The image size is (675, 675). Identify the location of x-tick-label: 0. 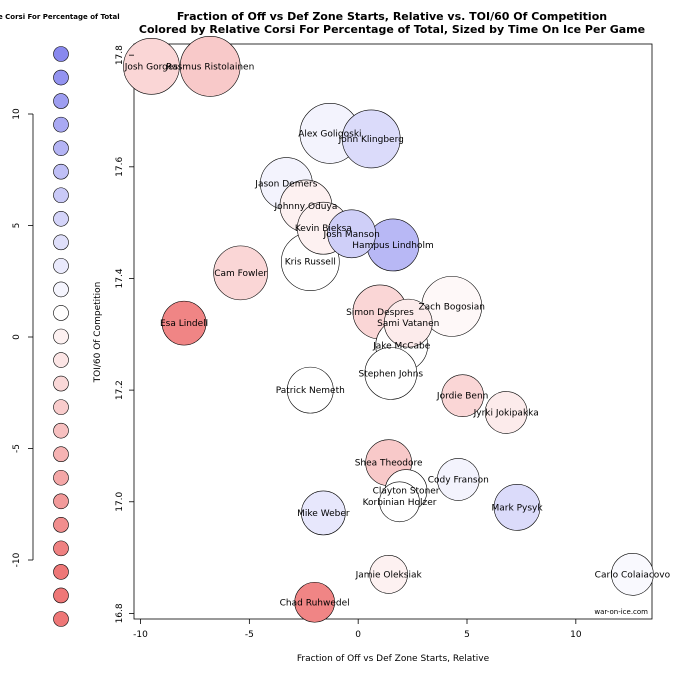
(358, 635).